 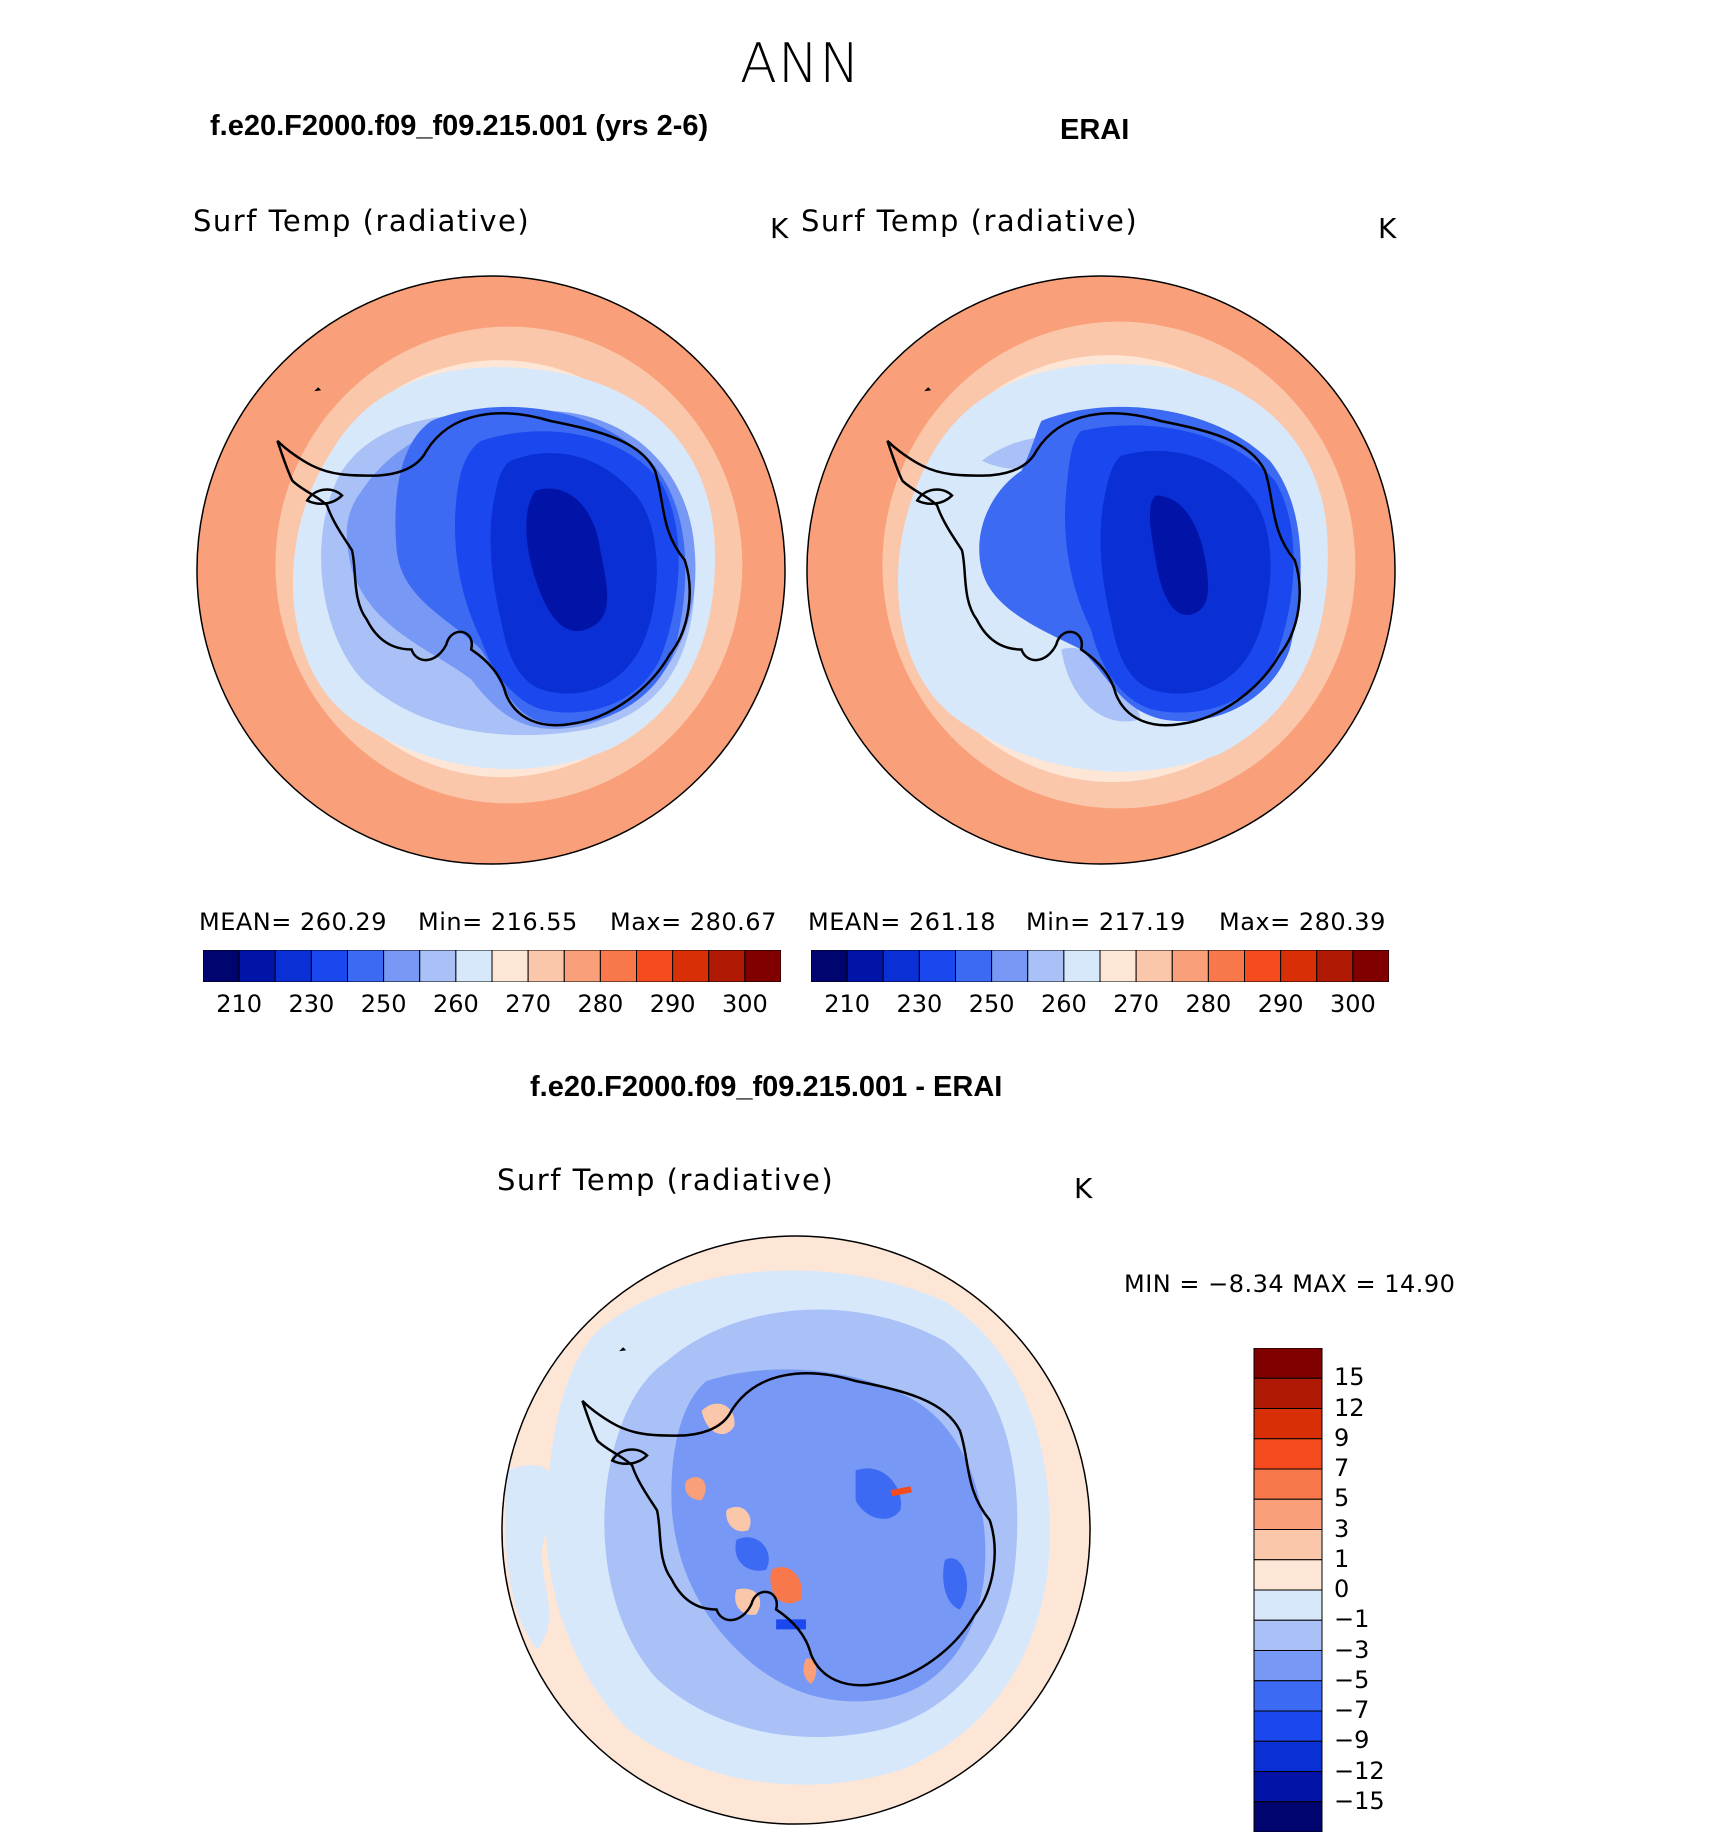 I want to click on panel1-polar-map, so click(x=491, y=570).